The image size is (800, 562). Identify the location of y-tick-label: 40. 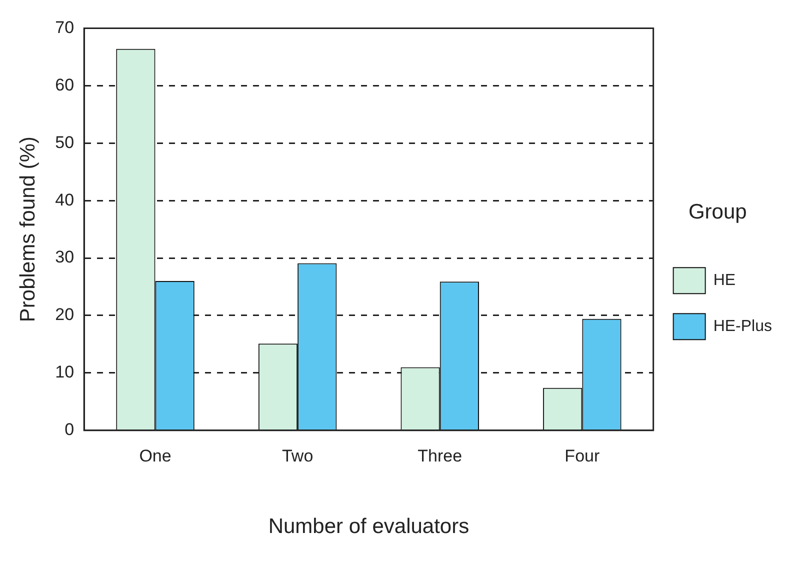
(64, 200).